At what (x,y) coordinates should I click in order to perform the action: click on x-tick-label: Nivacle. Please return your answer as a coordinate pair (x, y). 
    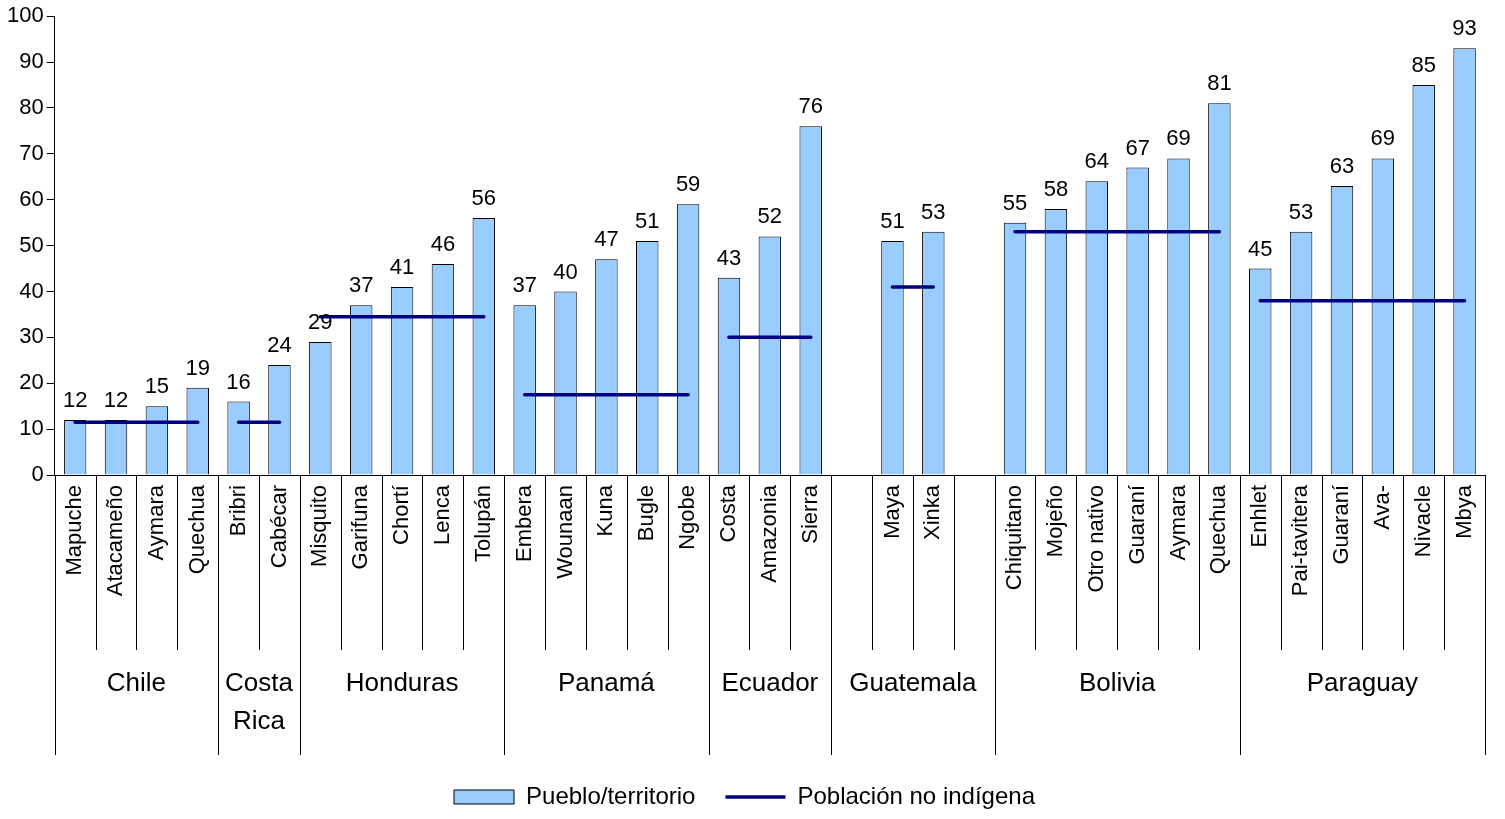
    Looking at the image, I should click on (1422, 521).